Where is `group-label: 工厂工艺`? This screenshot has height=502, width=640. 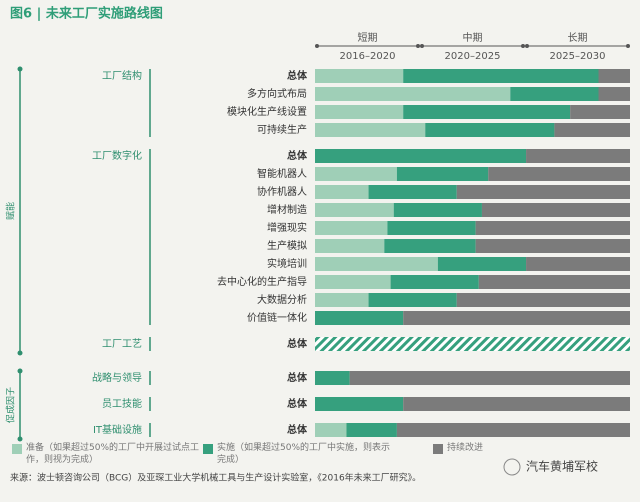
group-label: 工厂工艺 is located at coordinates (122, 344).